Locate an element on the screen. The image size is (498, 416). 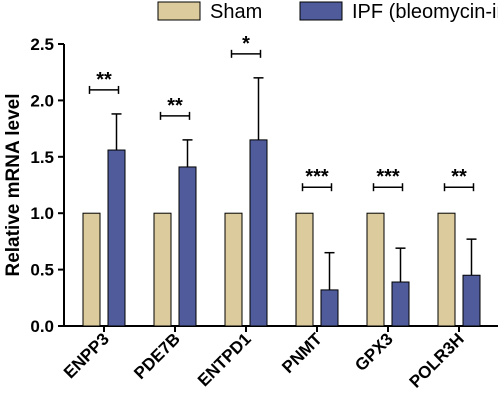
y-tick-label: 2.5 is located at coordinates (42, 44).